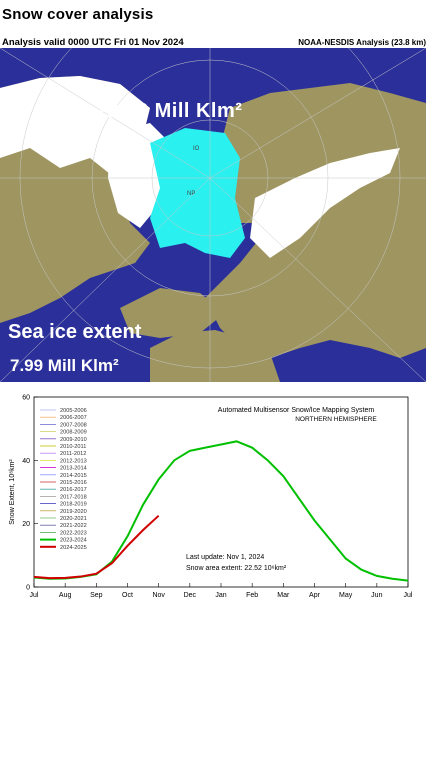 The height and width of the screenshot is (768, 434). Describe the element at coordinates (169, 111) in the screenshot. I see `snow-total-value: 22.52 Mill Klm²` at that location.